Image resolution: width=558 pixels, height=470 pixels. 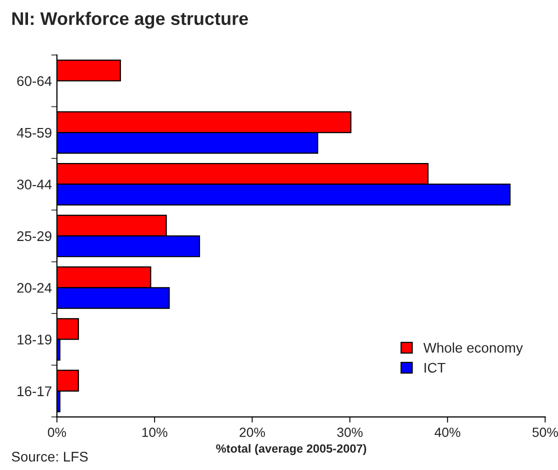 What do you see at coordinates (34, 133) in the screenshot?
I see `y-tick-label: 45-59` at bounding box center [34, 133].